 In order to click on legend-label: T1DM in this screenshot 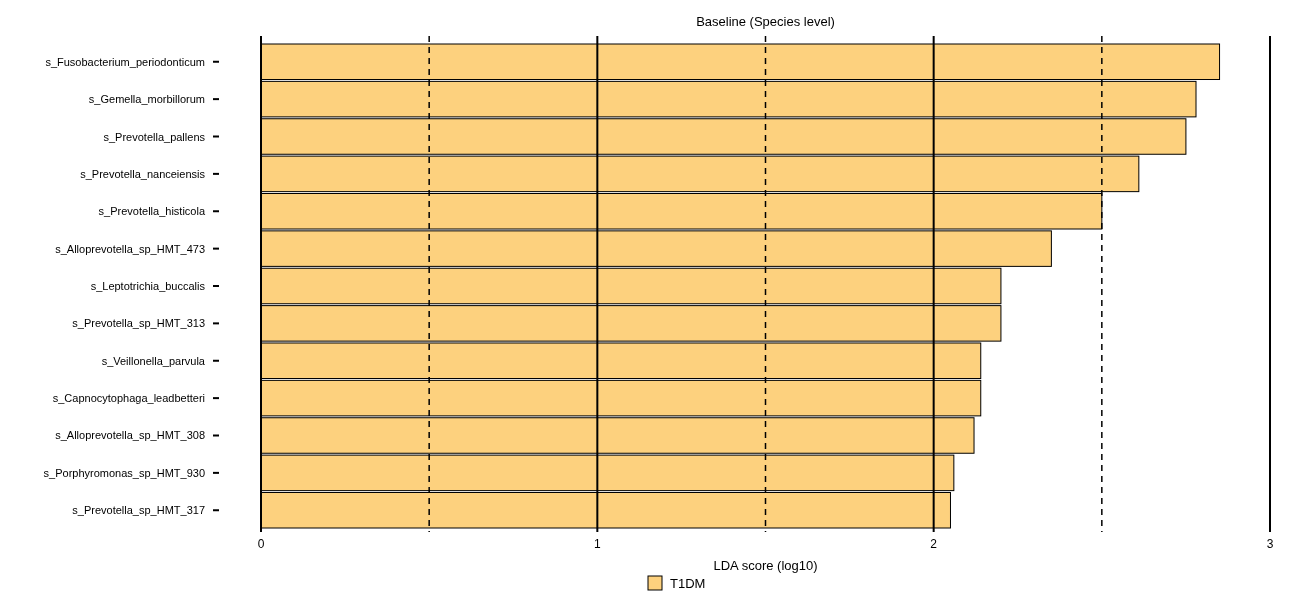, I will do `click(688, 583)`.